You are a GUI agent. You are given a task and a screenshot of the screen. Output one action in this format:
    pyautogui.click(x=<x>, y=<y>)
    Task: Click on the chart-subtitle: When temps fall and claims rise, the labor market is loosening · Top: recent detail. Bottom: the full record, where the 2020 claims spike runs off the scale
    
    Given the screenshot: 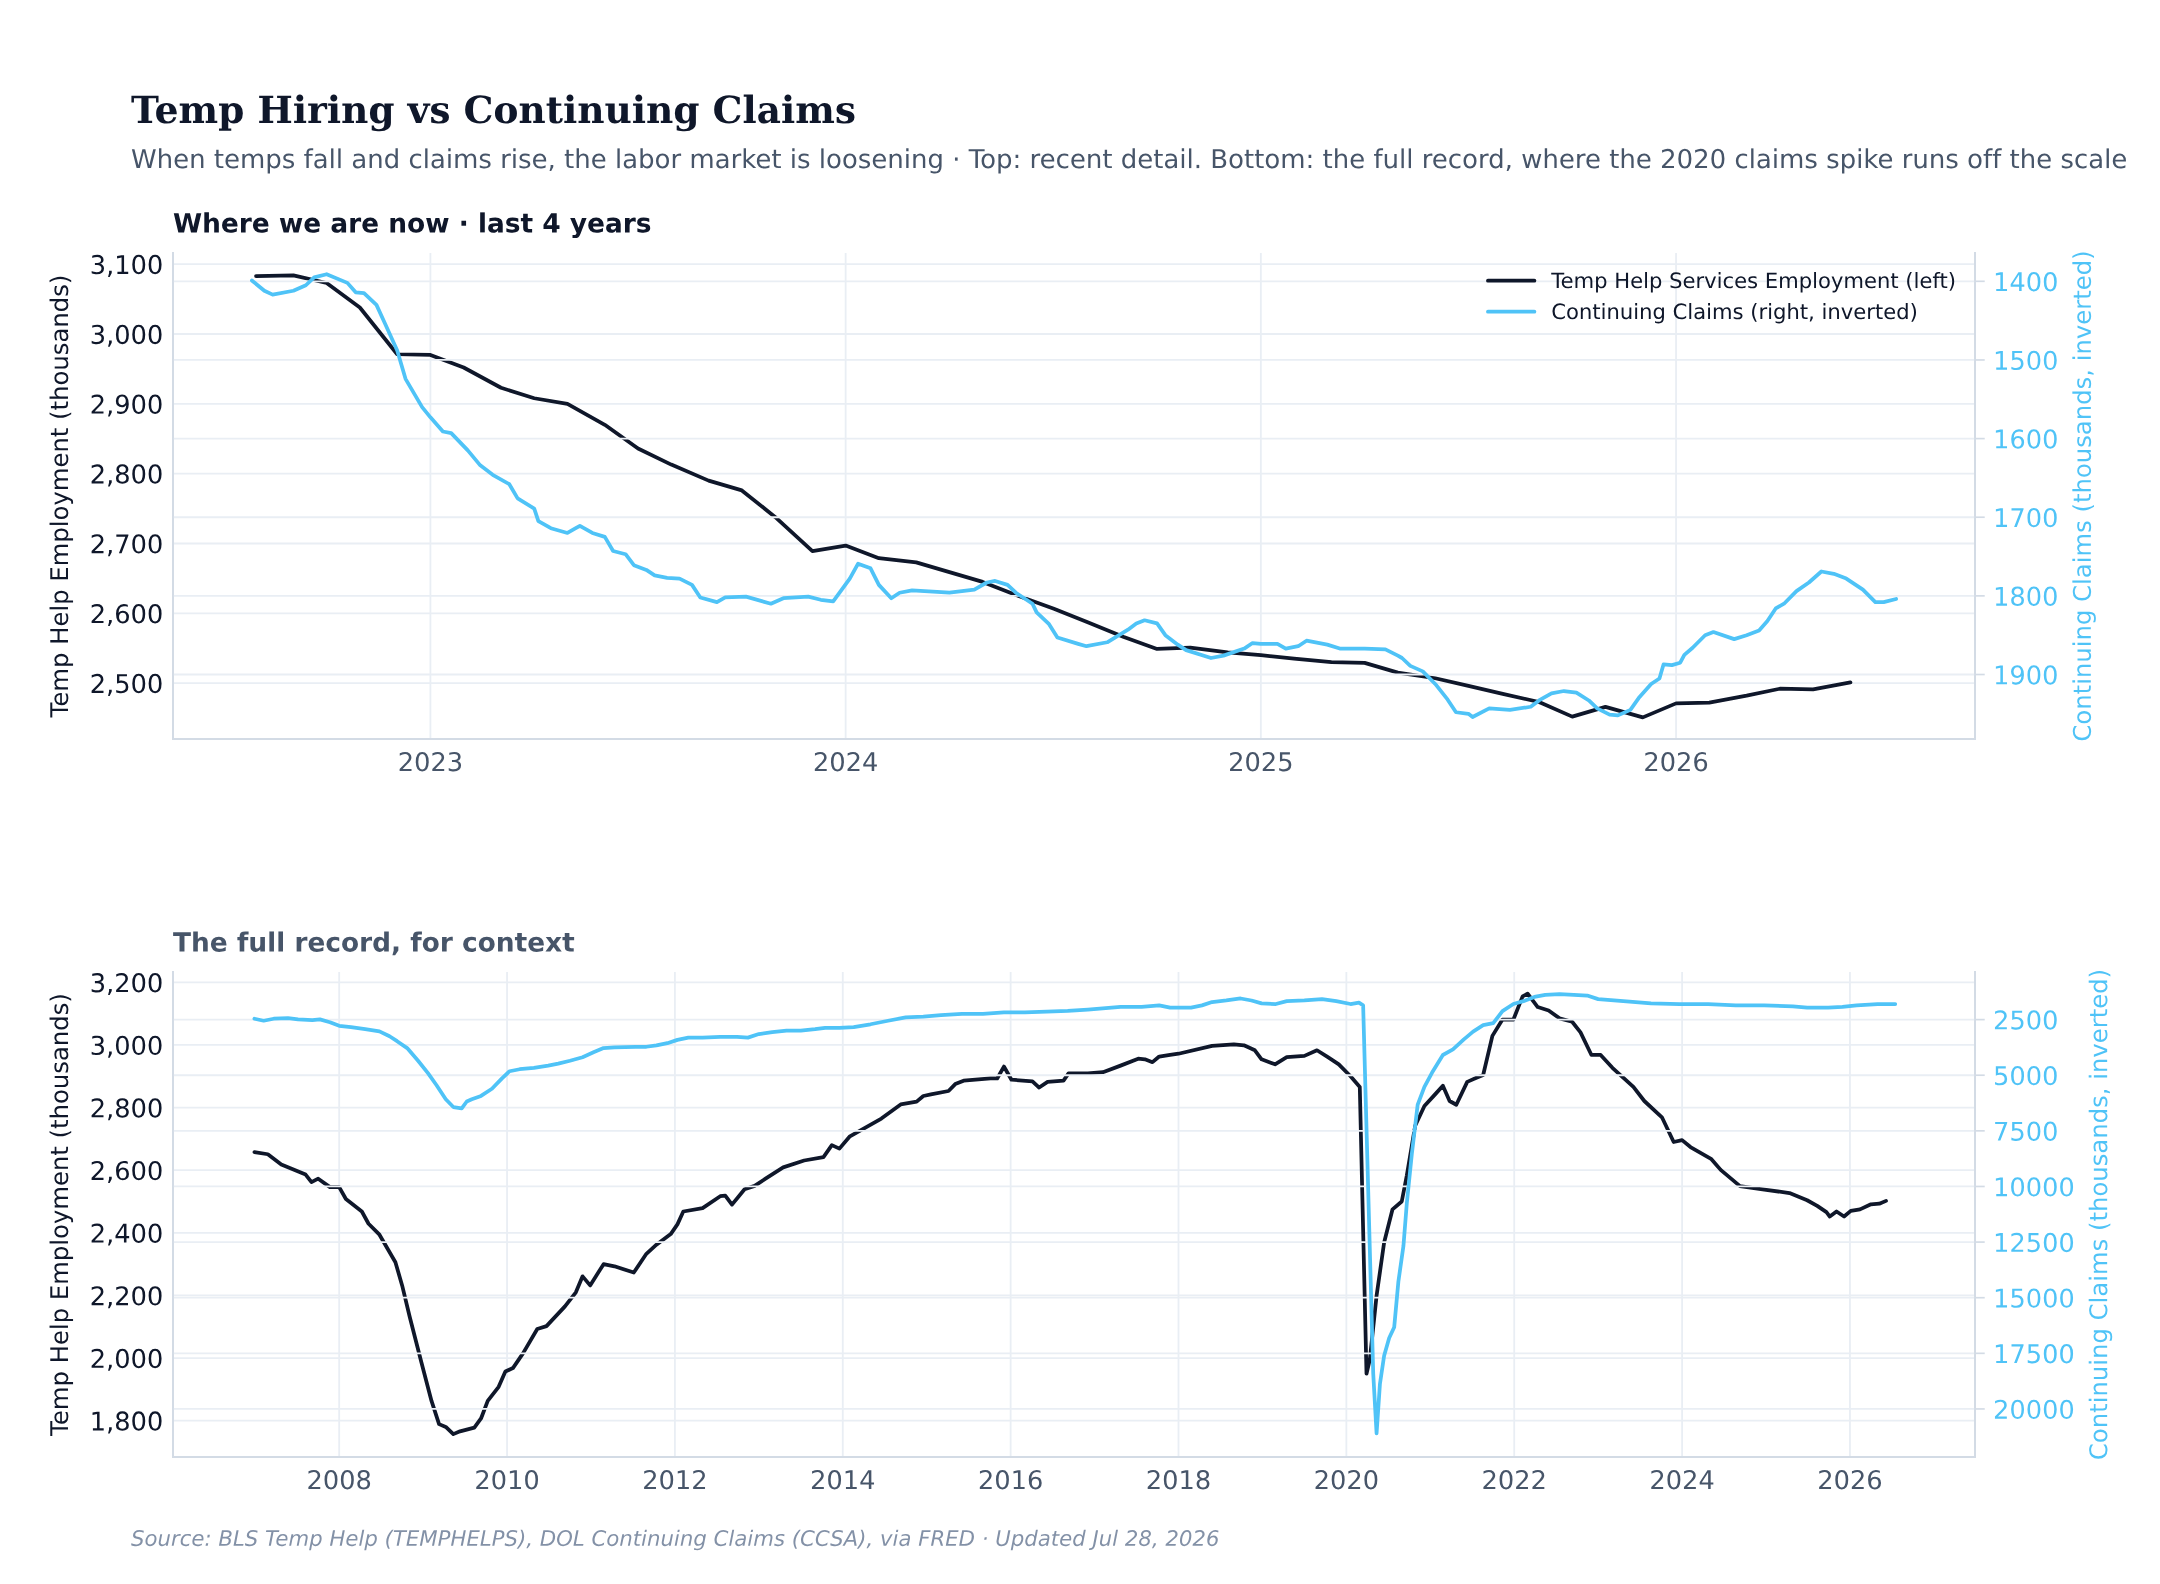 What is the action you would take?
    pyautogui.click(x=1128, y=161)
    